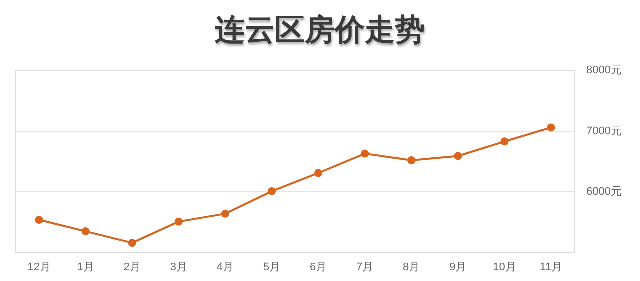 This screenshot has width=640, height=281. I want to click on x-tick-label: 6月, so click(319, 267).